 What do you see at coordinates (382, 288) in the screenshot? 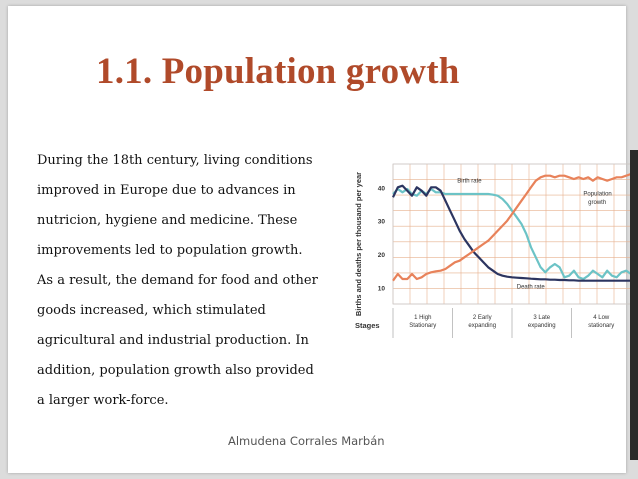
I see `y-tick-label: 10` at bounding box center [382, 288].